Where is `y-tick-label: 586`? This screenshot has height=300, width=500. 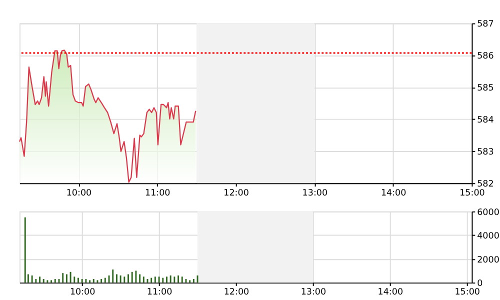 y-tick-label: 586 is located at coordinates (485, 57).